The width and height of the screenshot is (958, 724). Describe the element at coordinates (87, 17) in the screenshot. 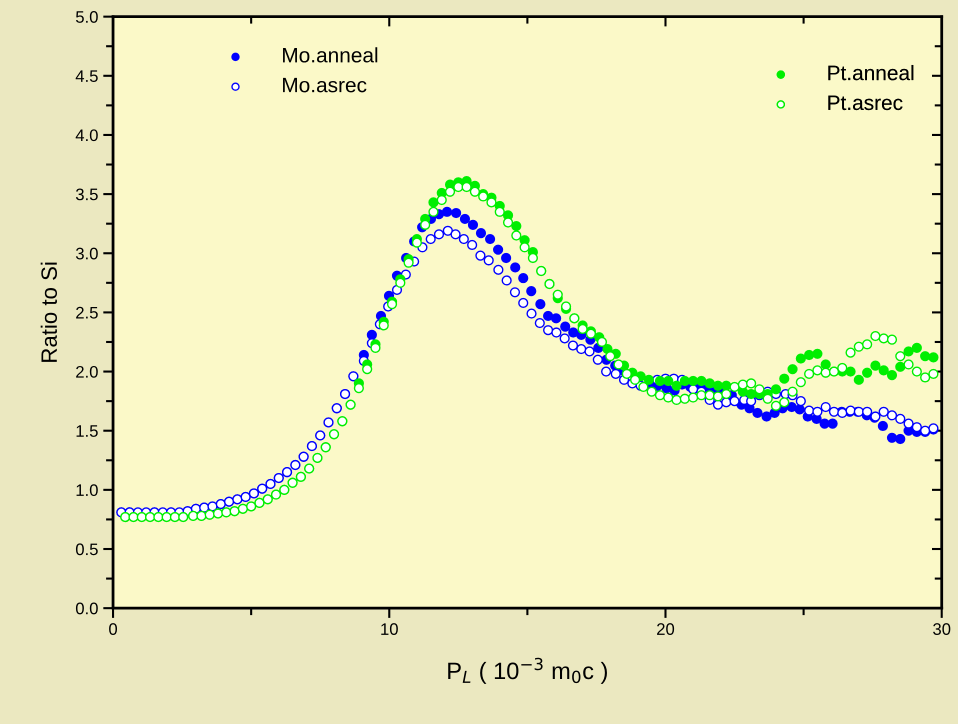

I see `y-tick-label: 5.0` at that location.